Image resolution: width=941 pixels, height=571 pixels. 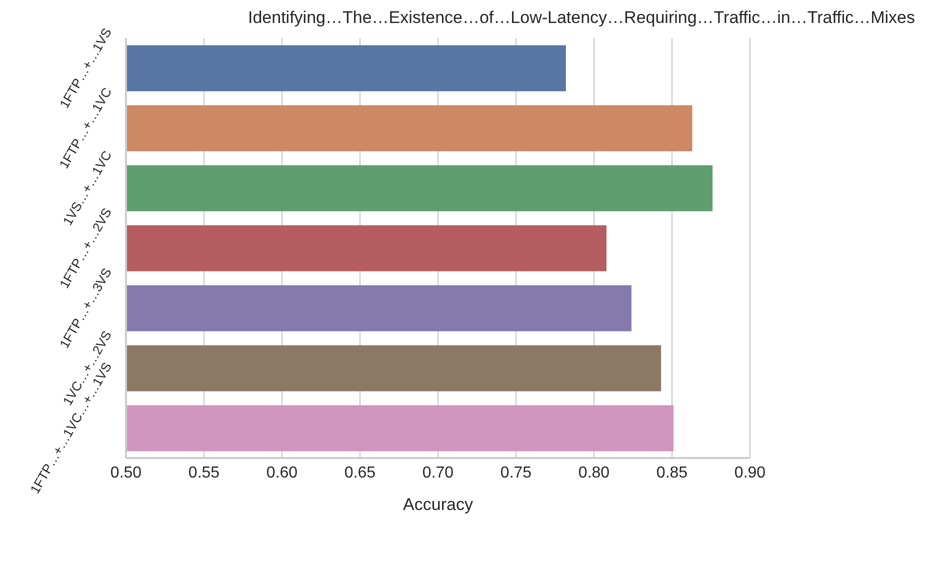 I want to click on x-tick-label: 0.60, so click(x=282, y=473).